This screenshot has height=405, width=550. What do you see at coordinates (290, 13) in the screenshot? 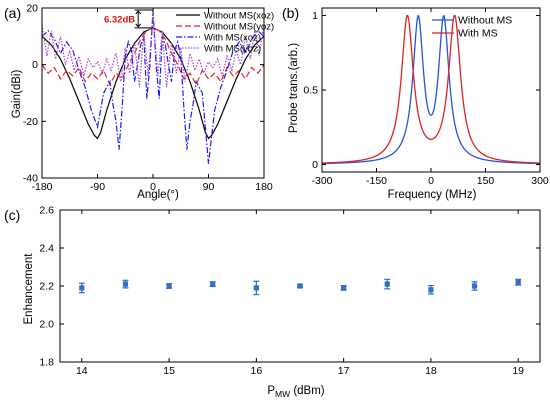
I see `panel-b-label: (b)` at bounding box center [290, 13].